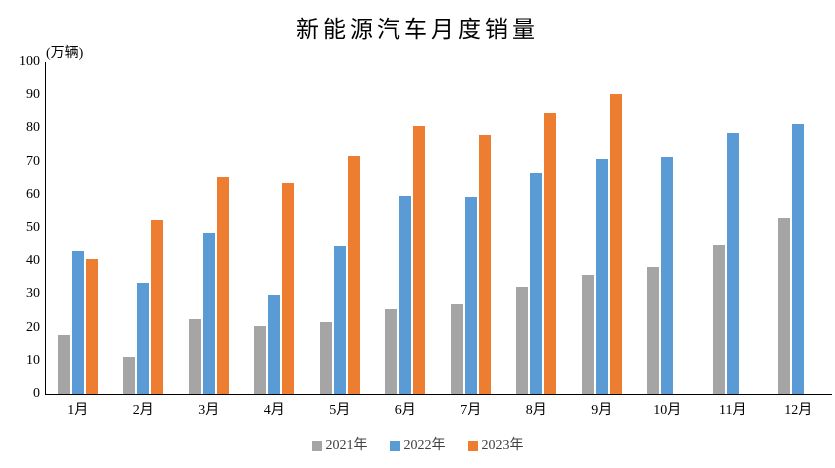 The height and width of the screenshot is (468, 835). What do you see at coordinates (143, 410) in the screenshot?
I see `x-tick-label: 2月` at bounding box center [143, 410].